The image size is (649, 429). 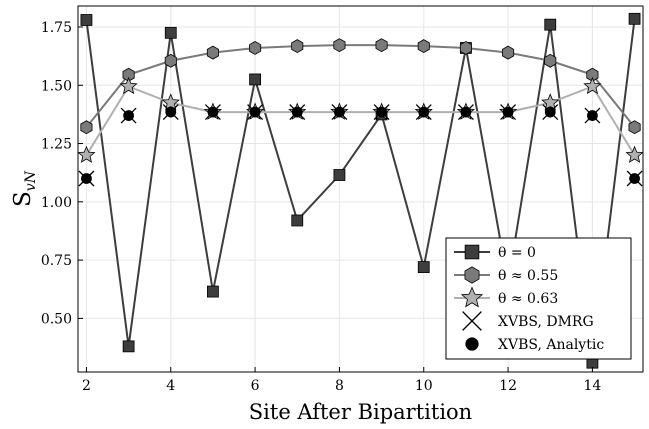 I want to click on legend-item-2: θ ≈ 0.63, so click(x=506, y=297).